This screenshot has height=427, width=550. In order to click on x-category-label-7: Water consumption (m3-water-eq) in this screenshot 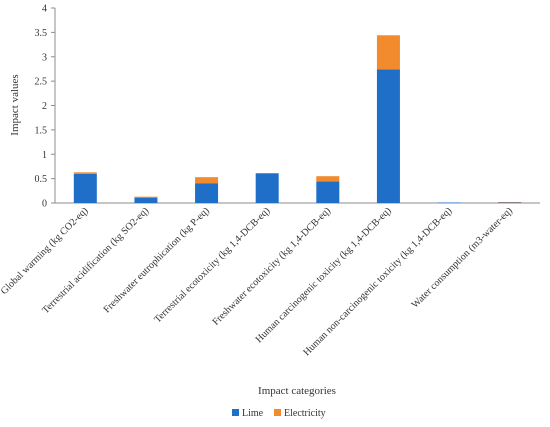, I will do `click(462, 257)`.